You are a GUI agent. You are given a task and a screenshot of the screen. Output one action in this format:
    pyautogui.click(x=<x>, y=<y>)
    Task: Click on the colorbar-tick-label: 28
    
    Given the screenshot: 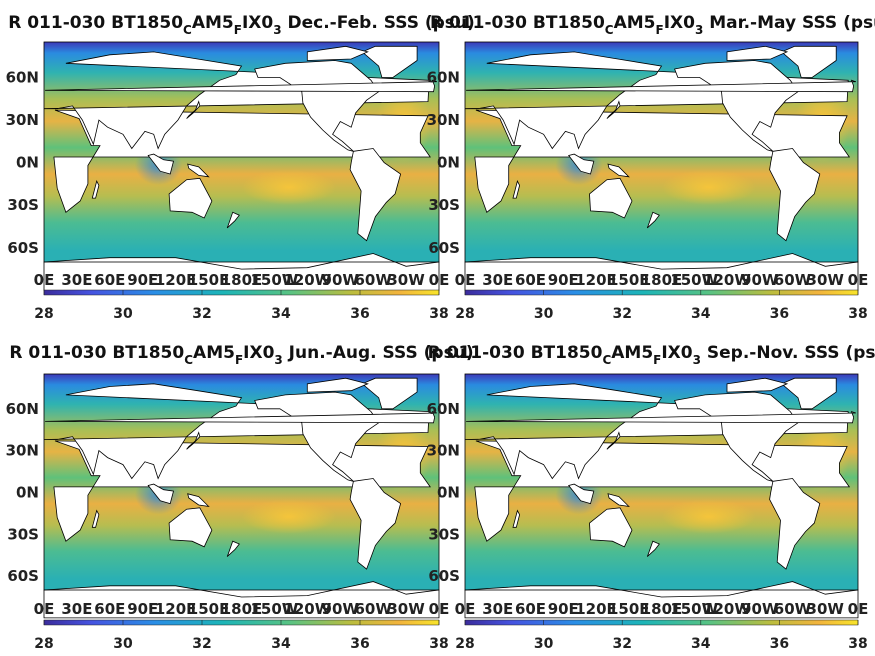 What is the action you would take?
    pyautogui.click(x=43, y=644)
    